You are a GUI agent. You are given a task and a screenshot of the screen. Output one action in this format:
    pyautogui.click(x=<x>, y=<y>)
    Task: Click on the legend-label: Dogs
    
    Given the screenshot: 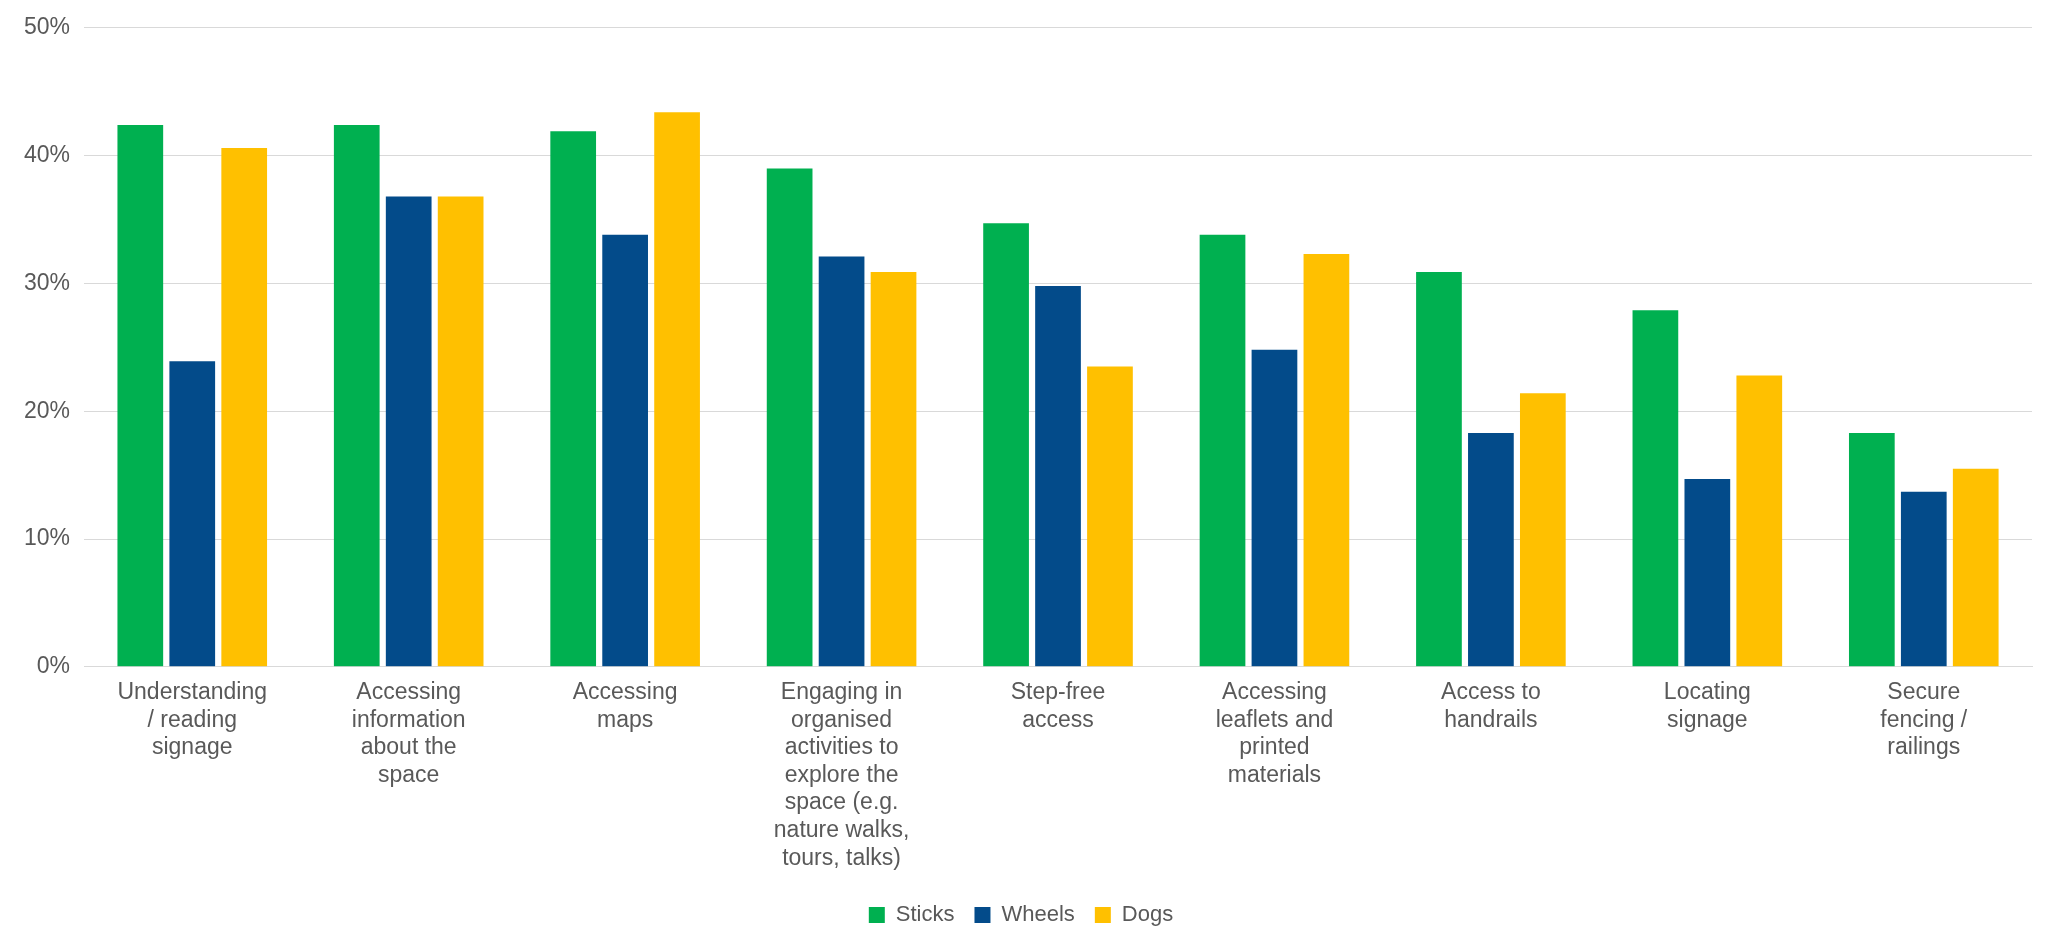 What is the action you would take?
    pyautogui.click(x=1147, y=914)
    